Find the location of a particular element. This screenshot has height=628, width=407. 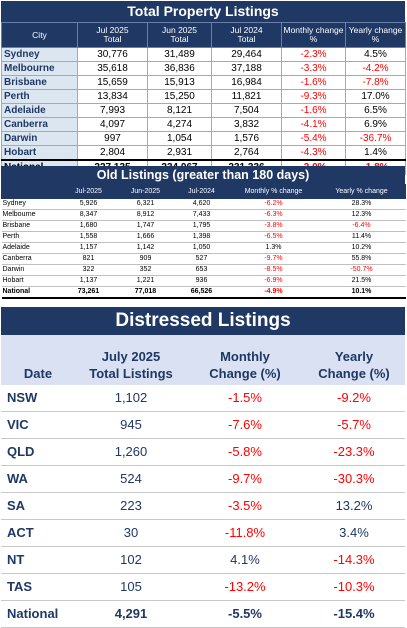

jul-2024-cell: 16,984 is located at coordinates (246, 82).